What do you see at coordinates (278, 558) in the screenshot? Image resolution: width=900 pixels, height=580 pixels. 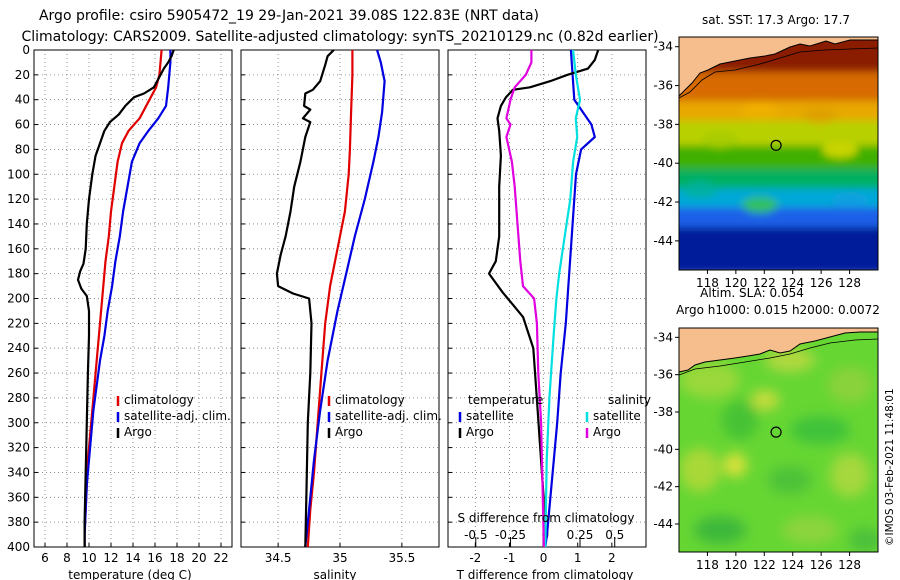 I see `x-tick-label: 34.5` at bounding box center [278, 558].